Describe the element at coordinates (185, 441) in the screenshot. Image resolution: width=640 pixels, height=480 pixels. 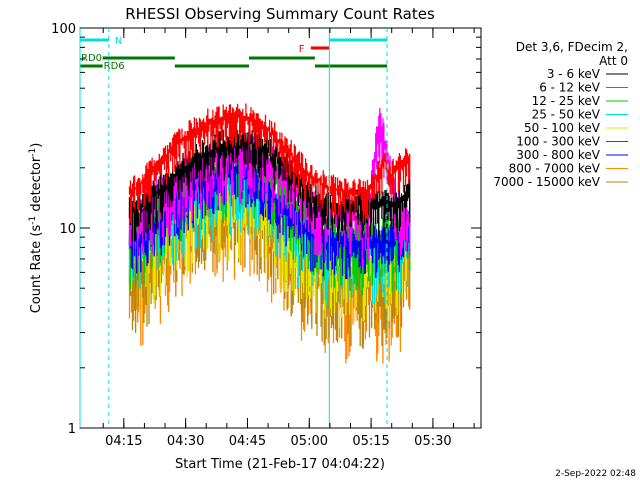
I see `x-tick-label: 04:30` at that location.